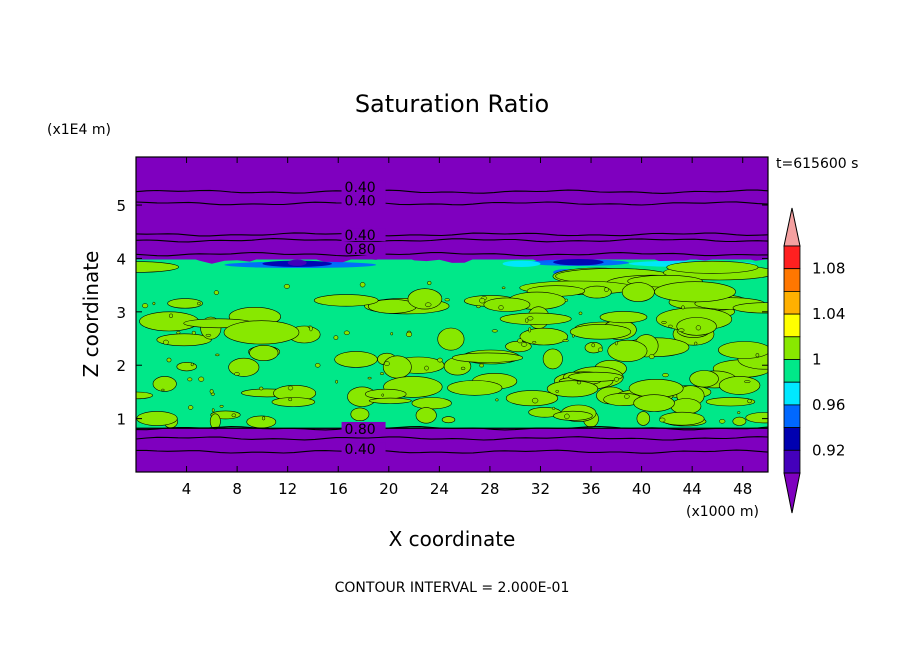  Describe the element at coordinates (590, 489) in the screenshot. I see `x-tick-label: 36` at that location.